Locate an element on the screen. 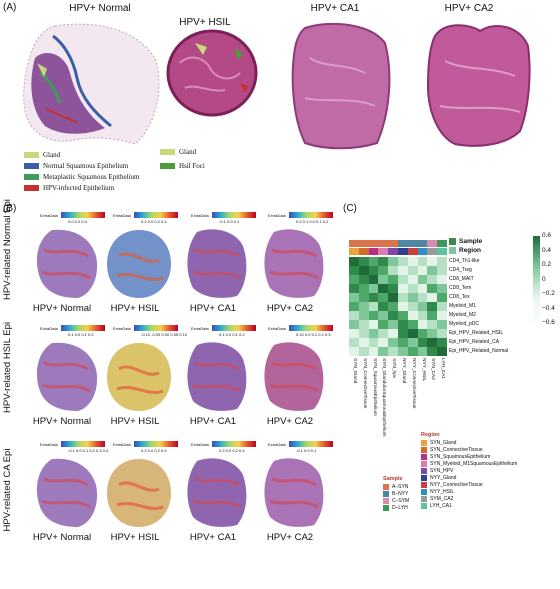 The width and height of the screenshot is (560, 589). region-legend-item: NYY_ConnectiveTissue is located at coordinates (469, 484).